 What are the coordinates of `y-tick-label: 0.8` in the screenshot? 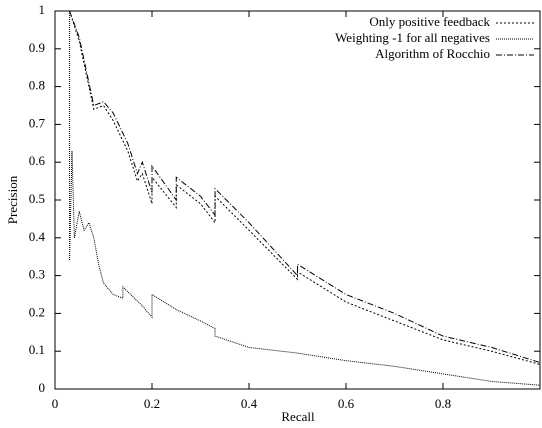 It's located at (37, 85).